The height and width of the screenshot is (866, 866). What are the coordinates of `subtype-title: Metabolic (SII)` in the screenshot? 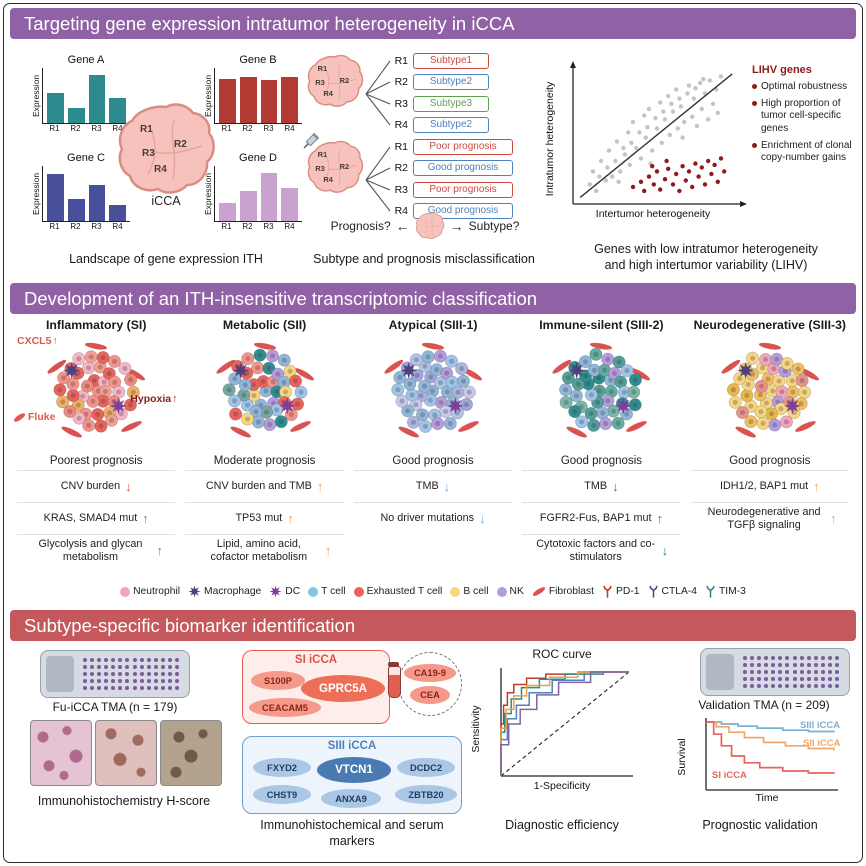 It's located at (264, 325).